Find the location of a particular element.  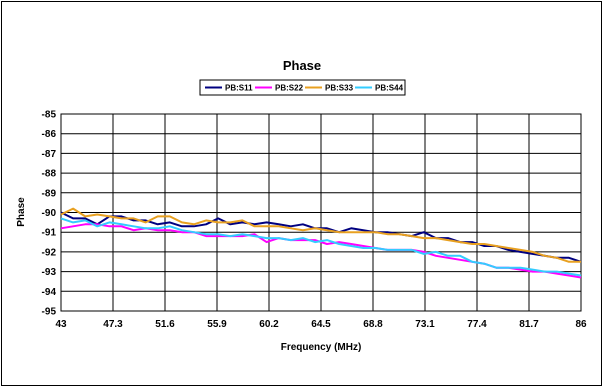

legend-label: PB:S11 is located at coordinates (239, 88).